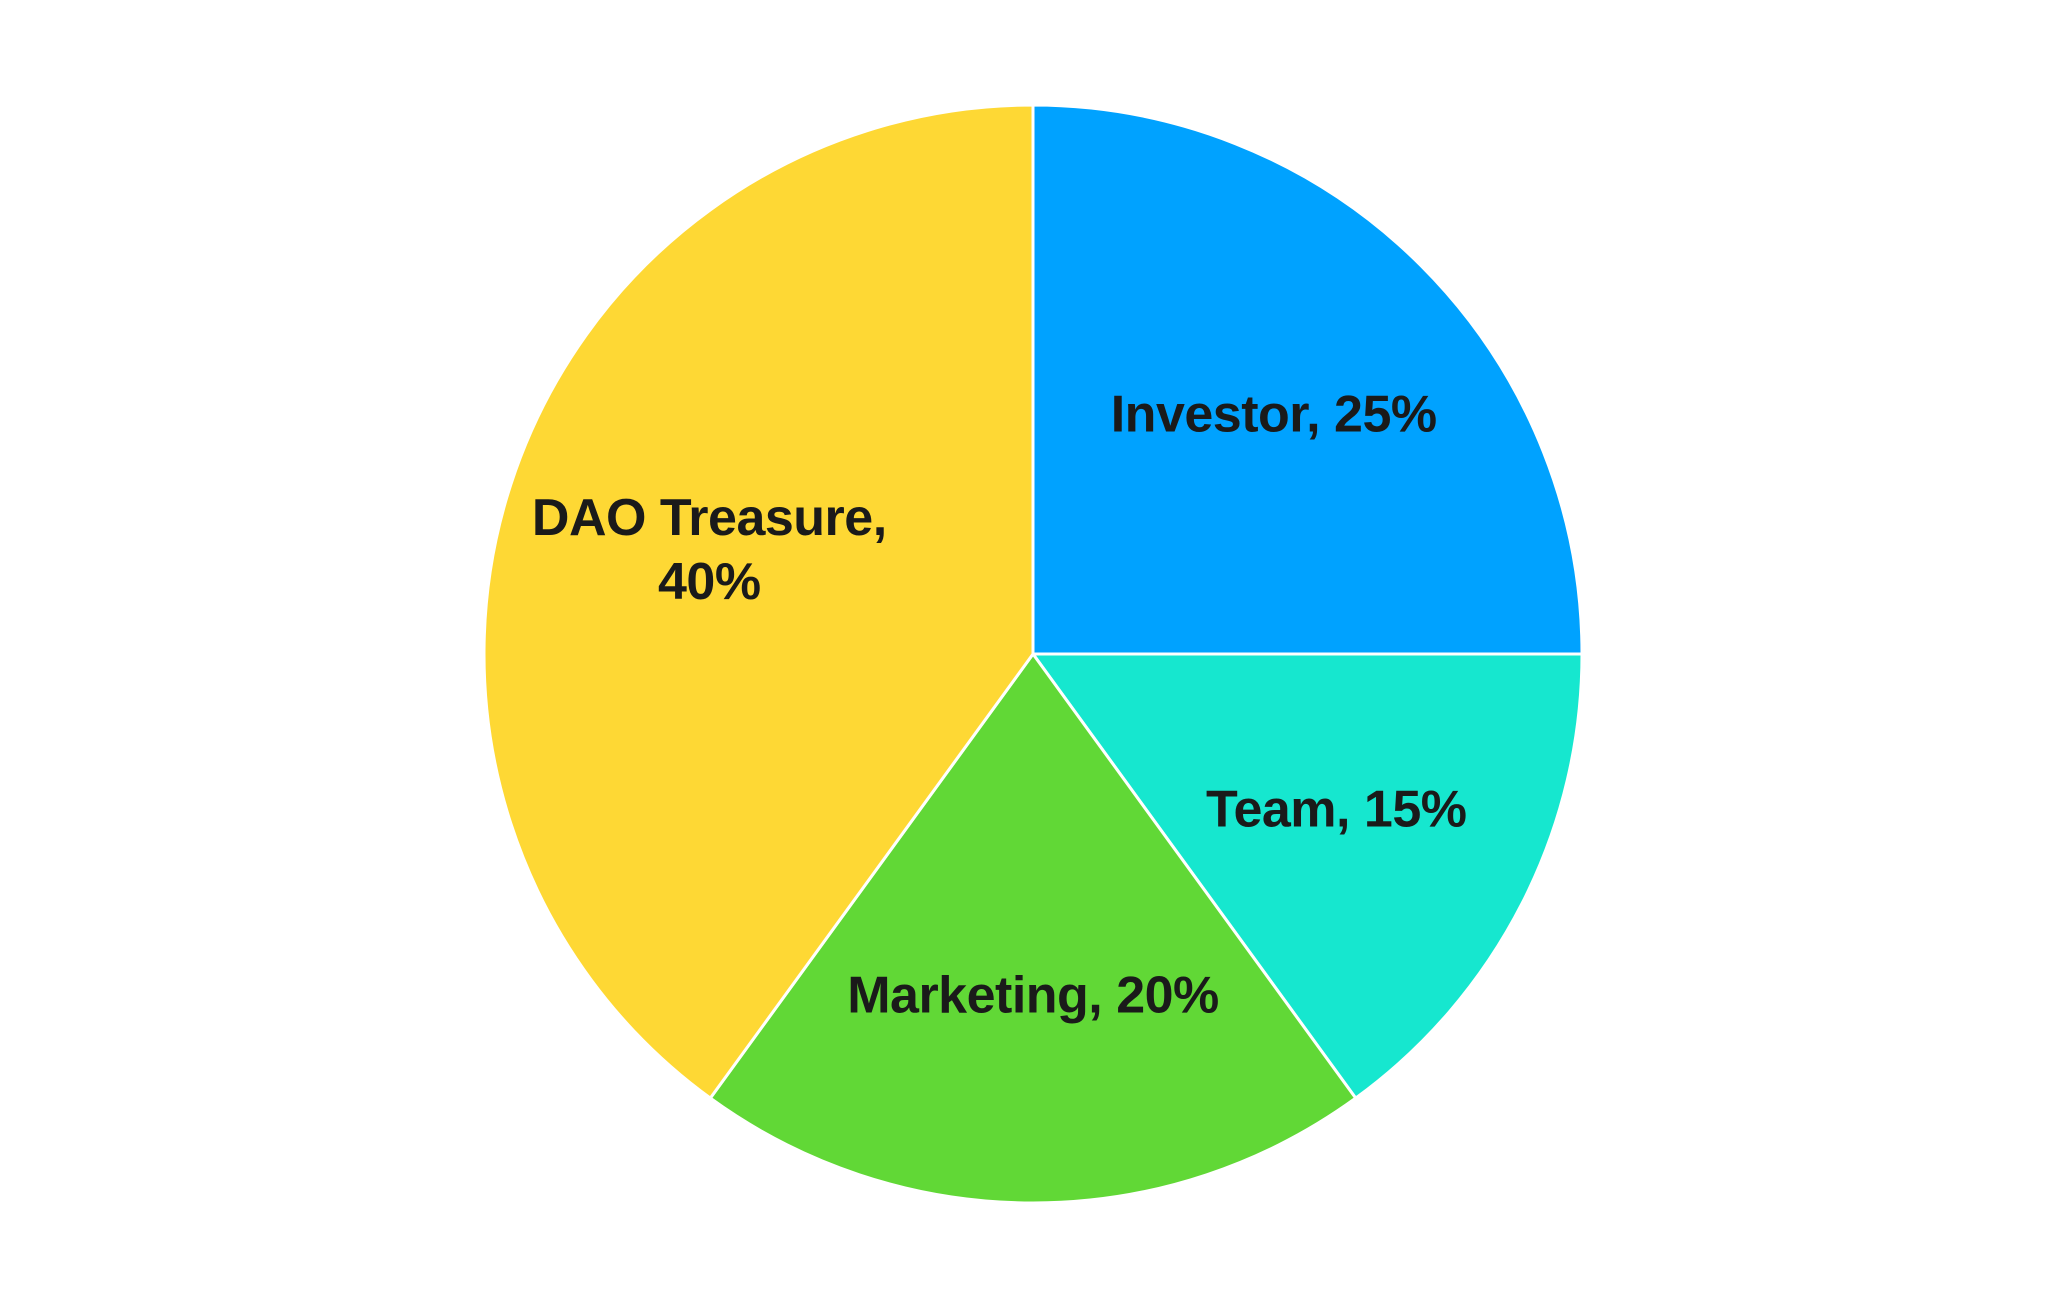 This screenshot has height=1302, width=2056. I want to click on pie-slice-team, so click(1307, 876).